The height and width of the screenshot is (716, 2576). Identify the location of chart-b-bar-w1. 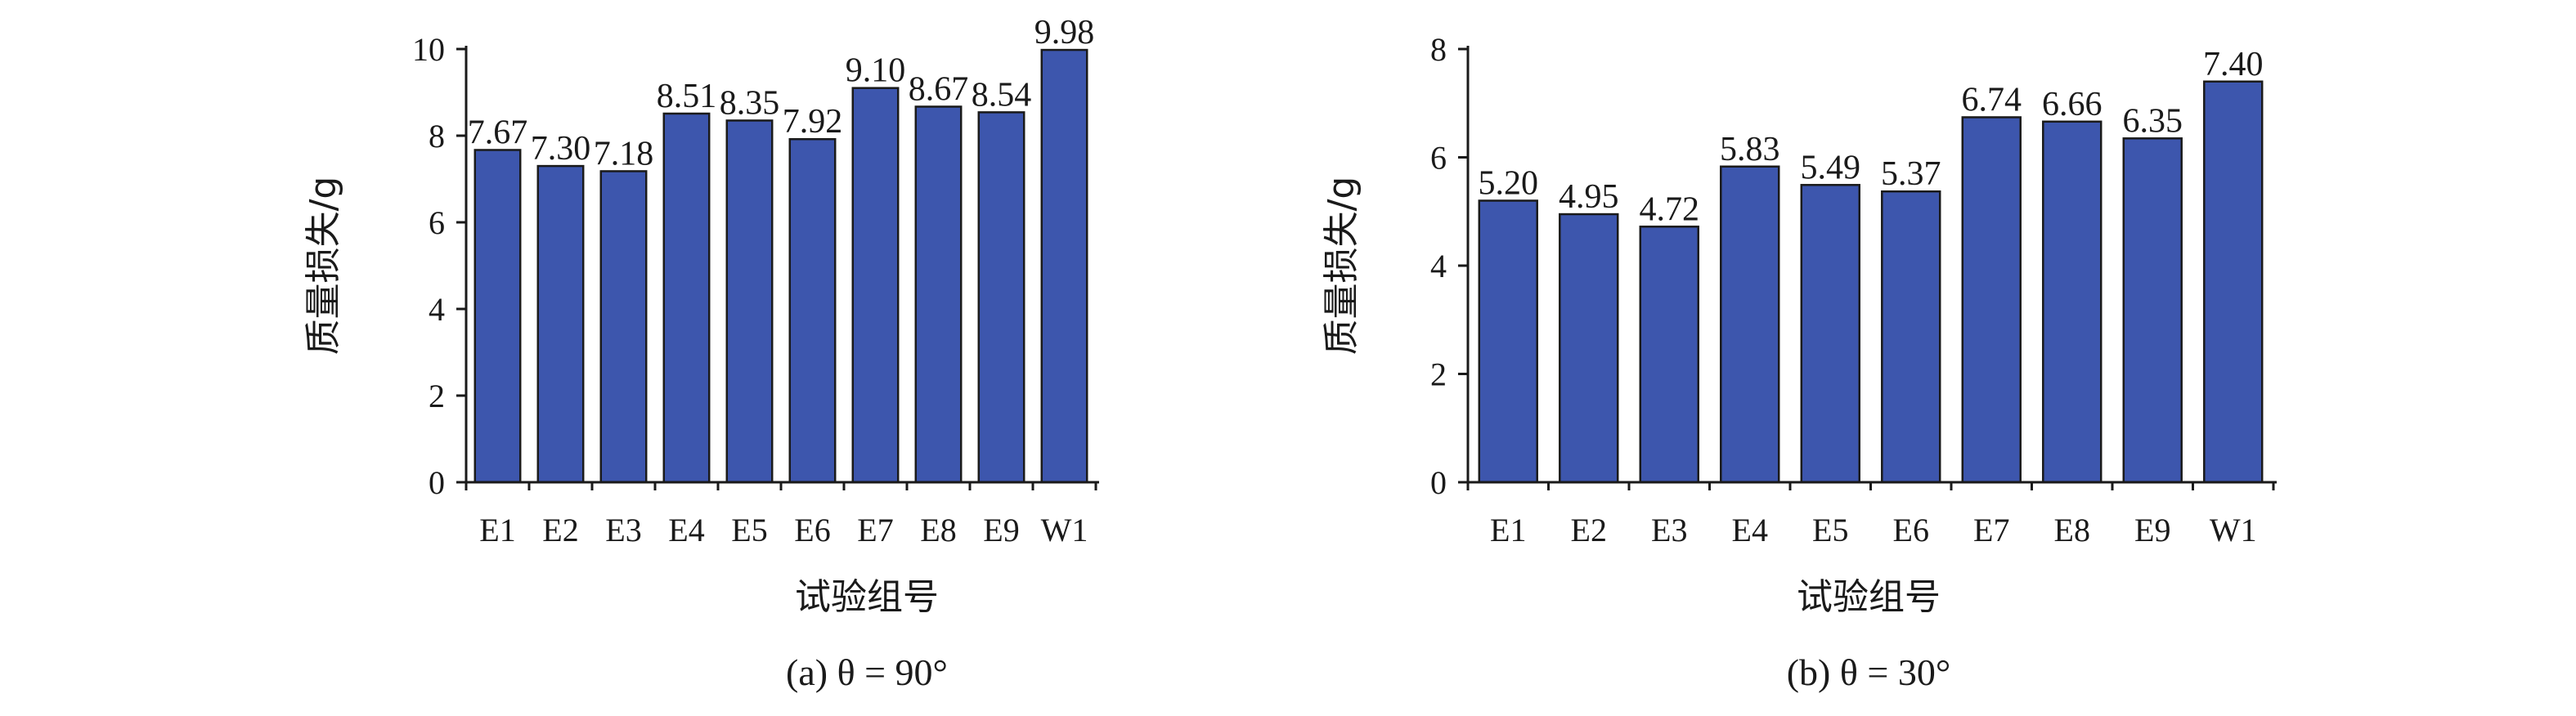
(2234, 282).